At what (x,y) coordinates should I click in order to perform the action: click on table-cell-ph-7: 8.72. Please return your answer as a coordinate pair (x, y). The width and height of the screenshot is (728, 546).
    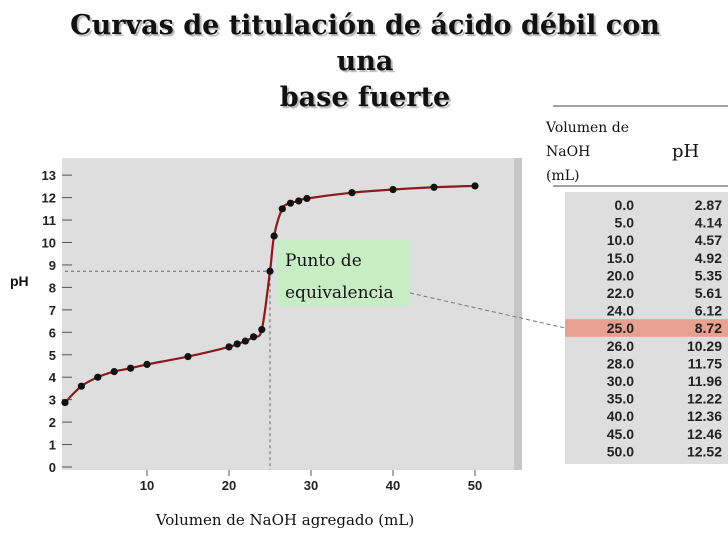
    Looking at the image, I should click on (708, 328).